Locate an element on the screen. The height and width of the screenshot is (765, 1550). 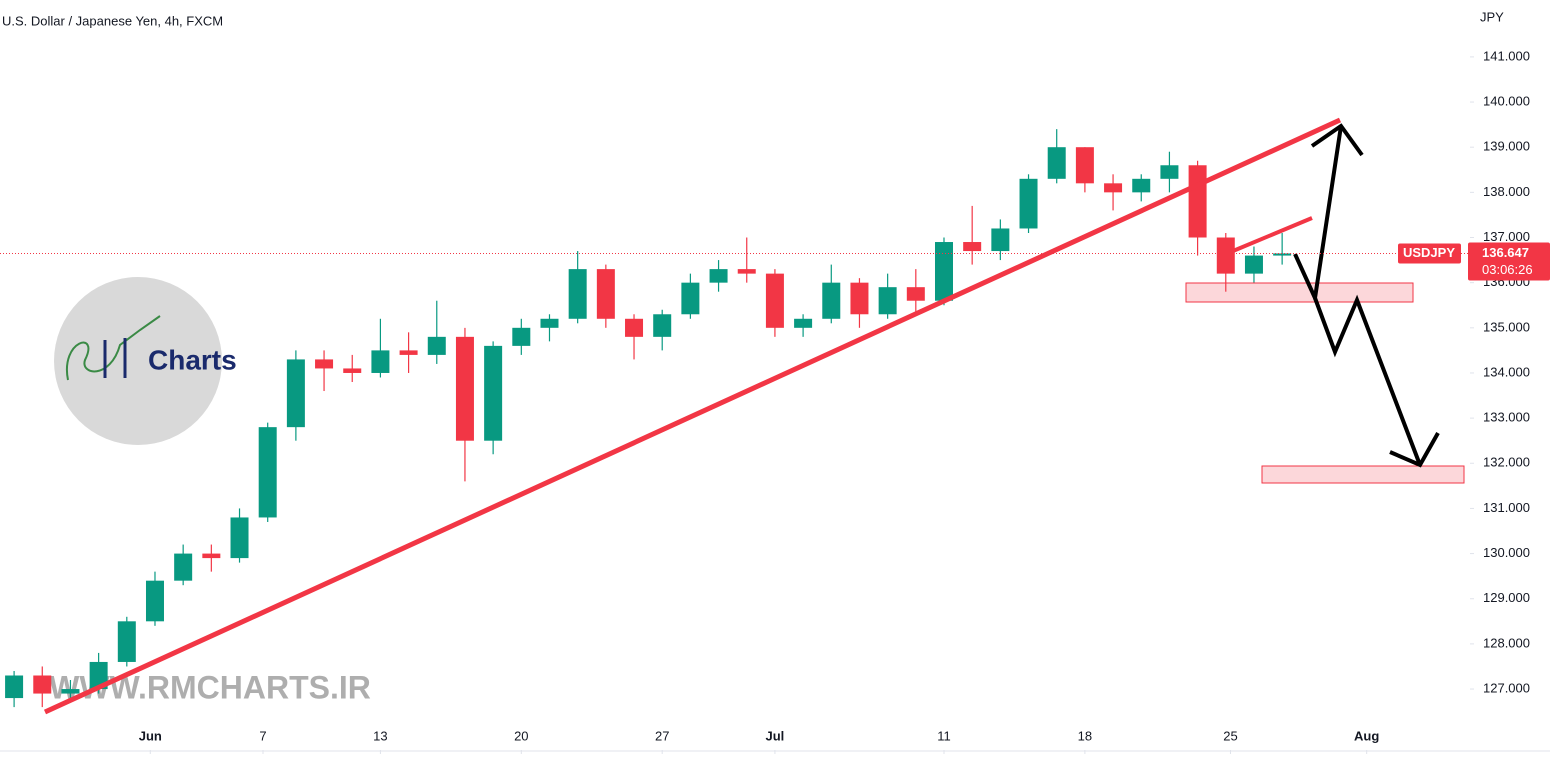
arrow-path is located at coordinates (1367, 380).